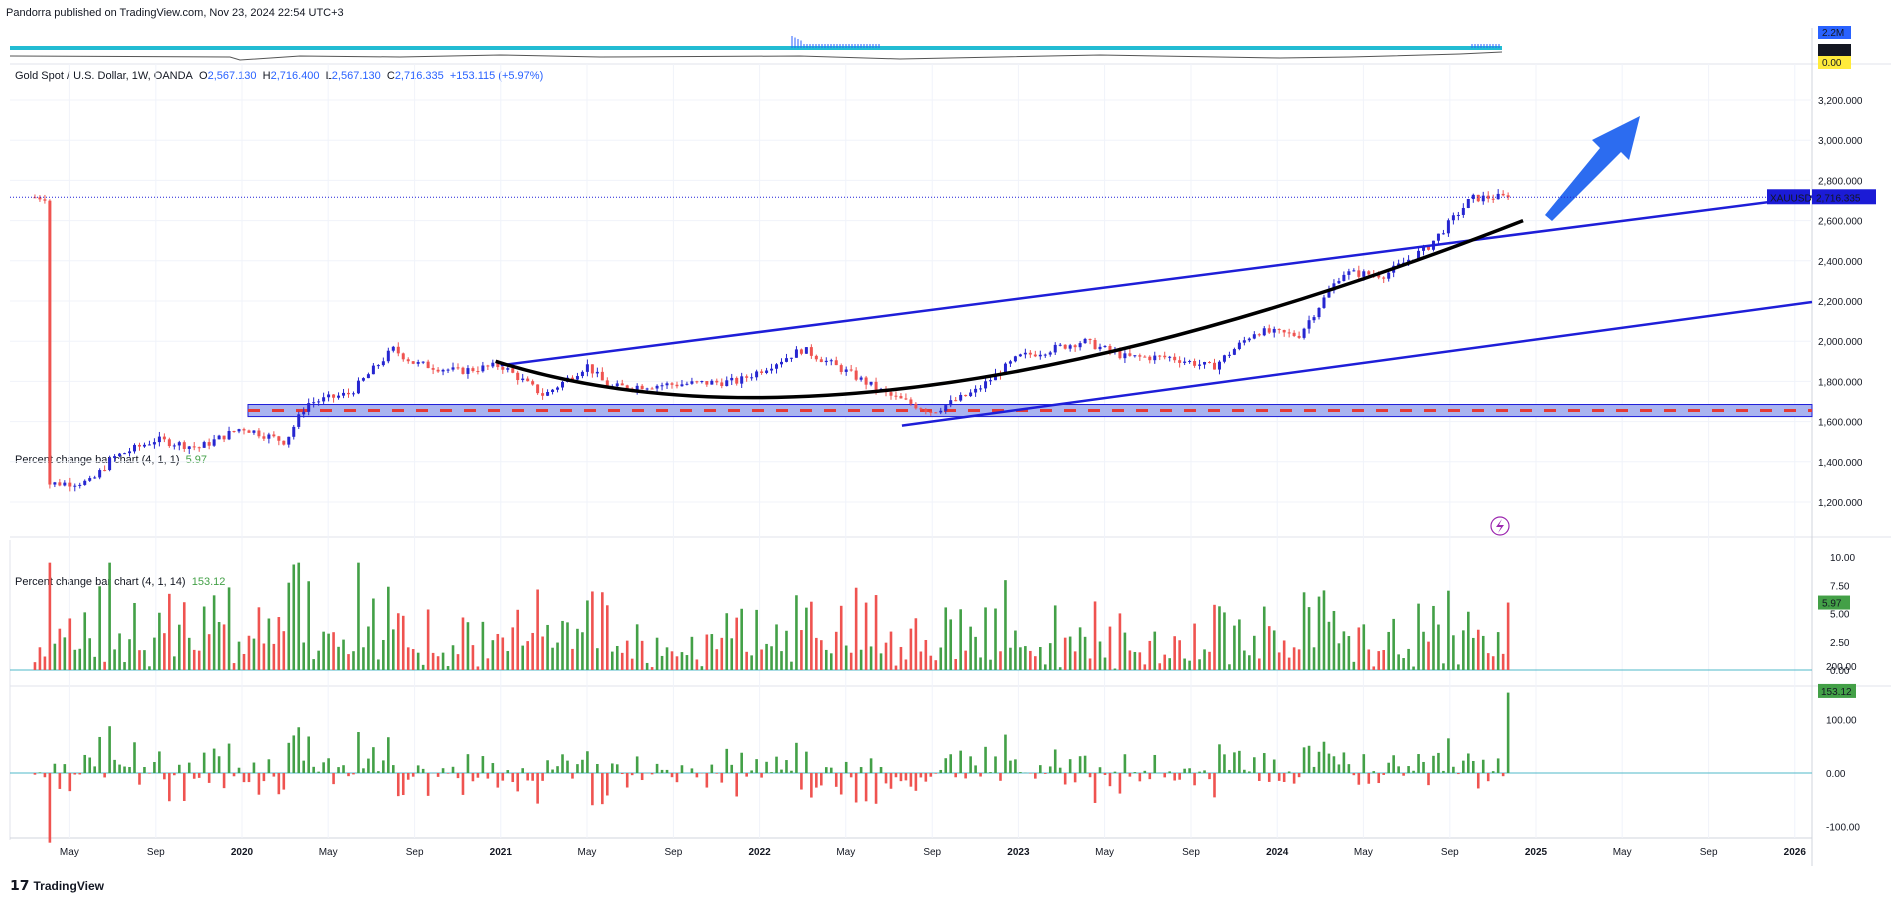  What do you see at coordinates (1836, 774) in the screenshot?
I see `pane3-tick-label: 0.00` at bounding box center [1836, 774].